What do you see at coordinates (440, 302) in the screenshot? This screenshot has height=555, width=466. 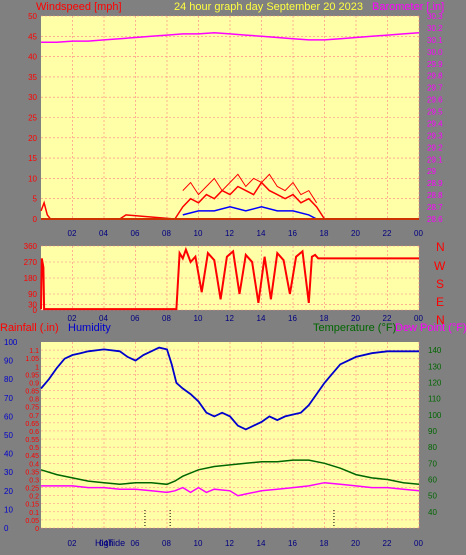 I see `compass-e: E` at bounding box center [440, 302].